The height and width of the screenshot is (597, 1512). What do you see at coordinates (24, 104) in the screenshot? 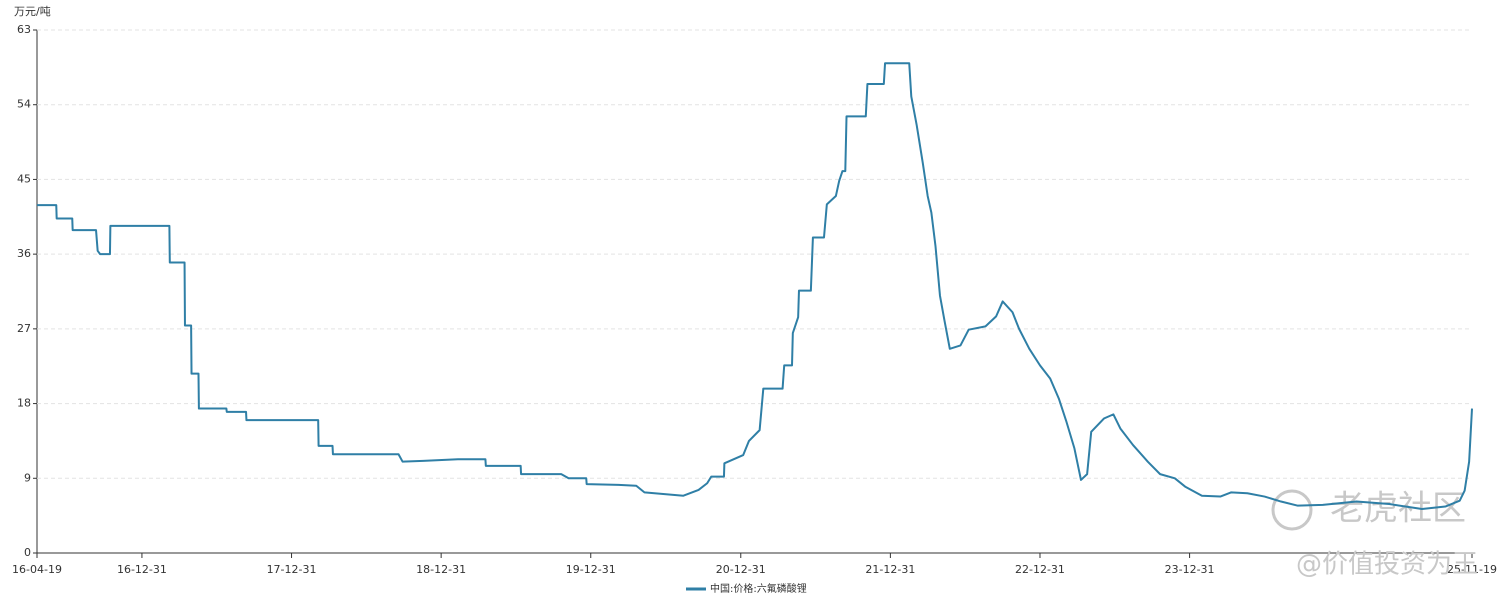
I see `y-tick-label: 54` at bounding box center [24, 104].